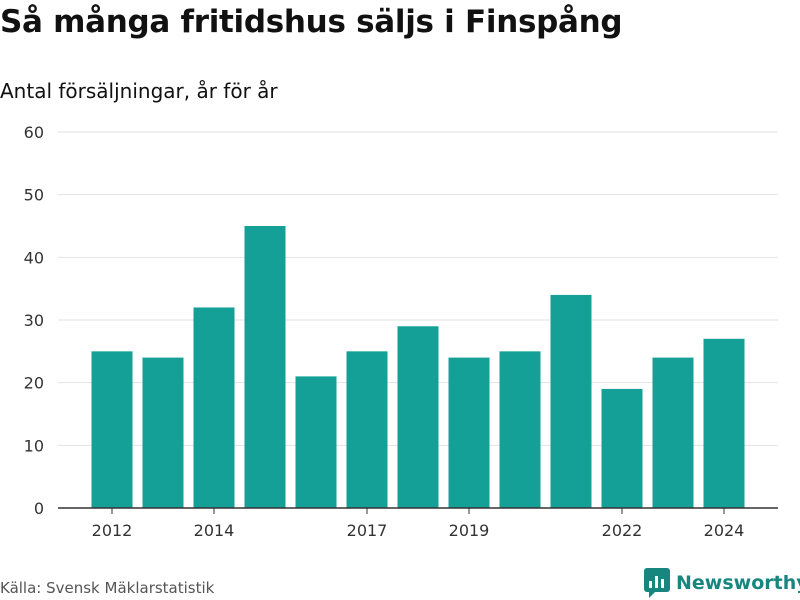  I want to click on bar-2022, so click(622, 448).